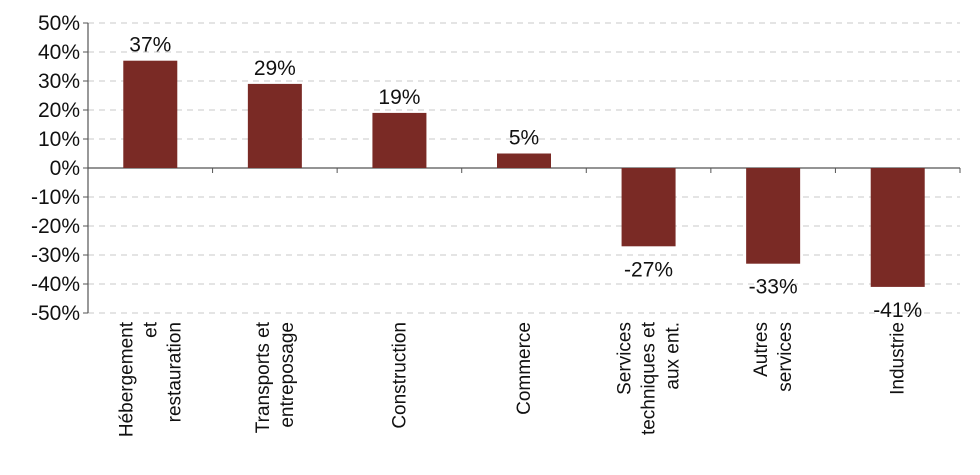  Describe the element at coordinates (673, 356) in the screenshot. I see `category-label: aux ent.` at that location.